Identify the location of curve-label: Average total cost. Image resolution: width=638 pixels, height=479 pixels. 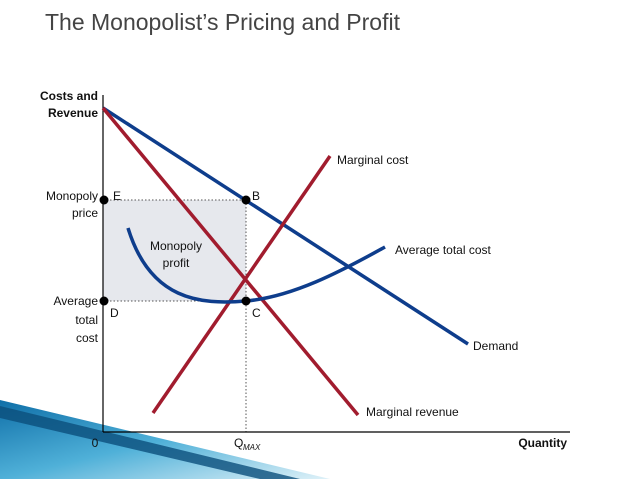
(443, 250).